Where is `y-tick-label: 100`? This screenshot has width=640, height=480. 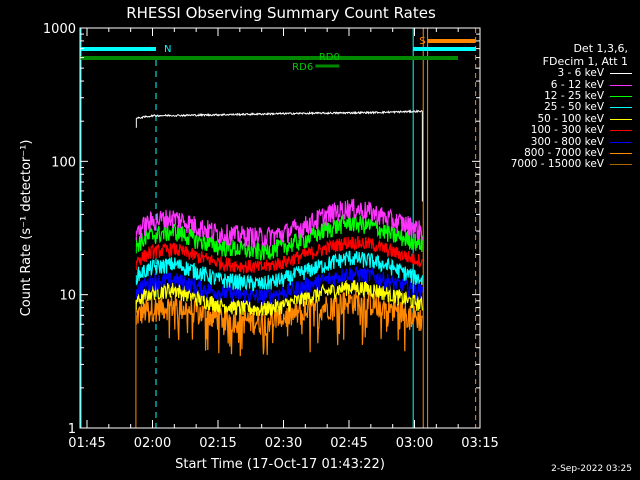 y-tick-label: 100 is located at coordinates (63, 162).